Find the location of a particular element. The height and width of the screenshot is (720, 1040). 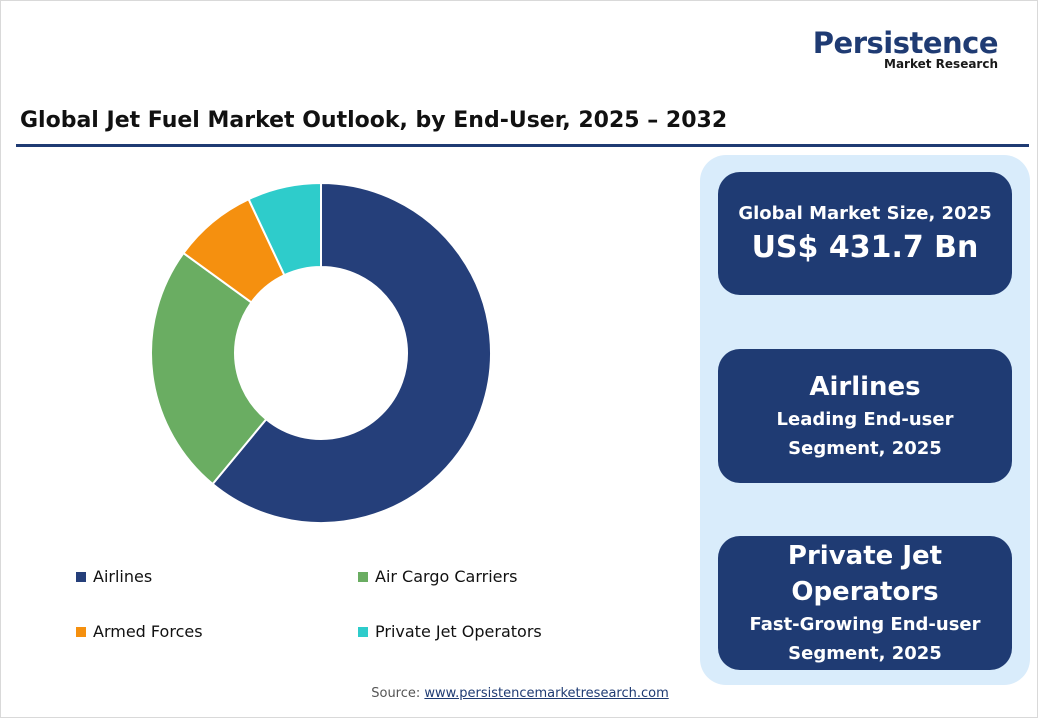

market-size-card: Global Market Size, 2025 US$ 431.7 Bn is located at coordinates (865, 233).